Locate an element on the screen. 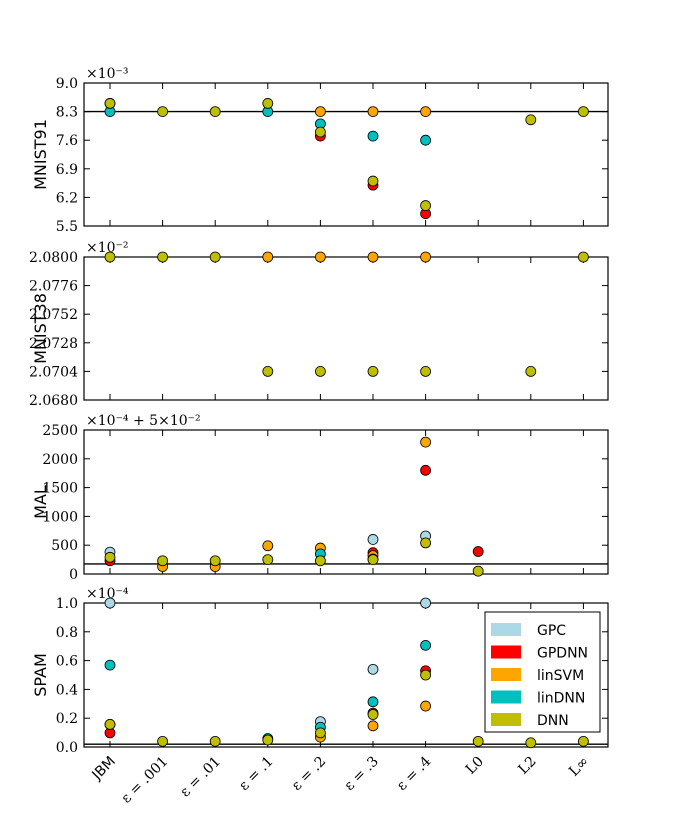 Image resolution: width=676 pixels, height=832 pixels. legend-swatch-dnn is located at coordinates (506, 719).